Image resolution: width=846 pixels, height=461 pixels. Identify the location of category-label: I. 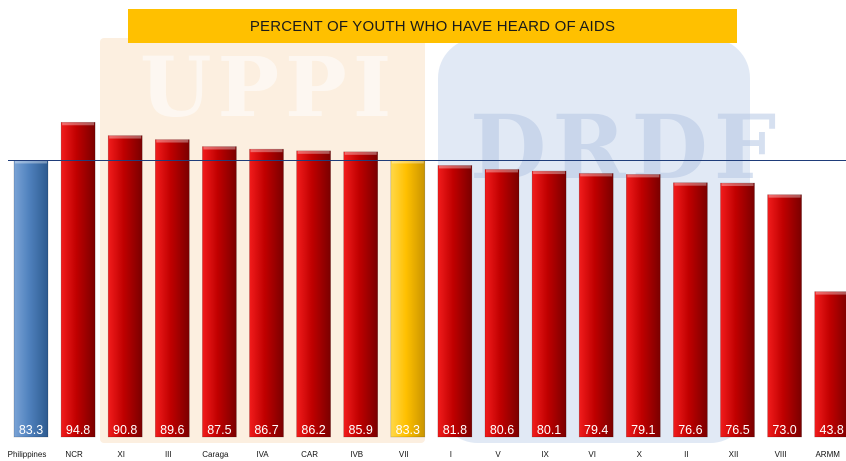
(451, 454).